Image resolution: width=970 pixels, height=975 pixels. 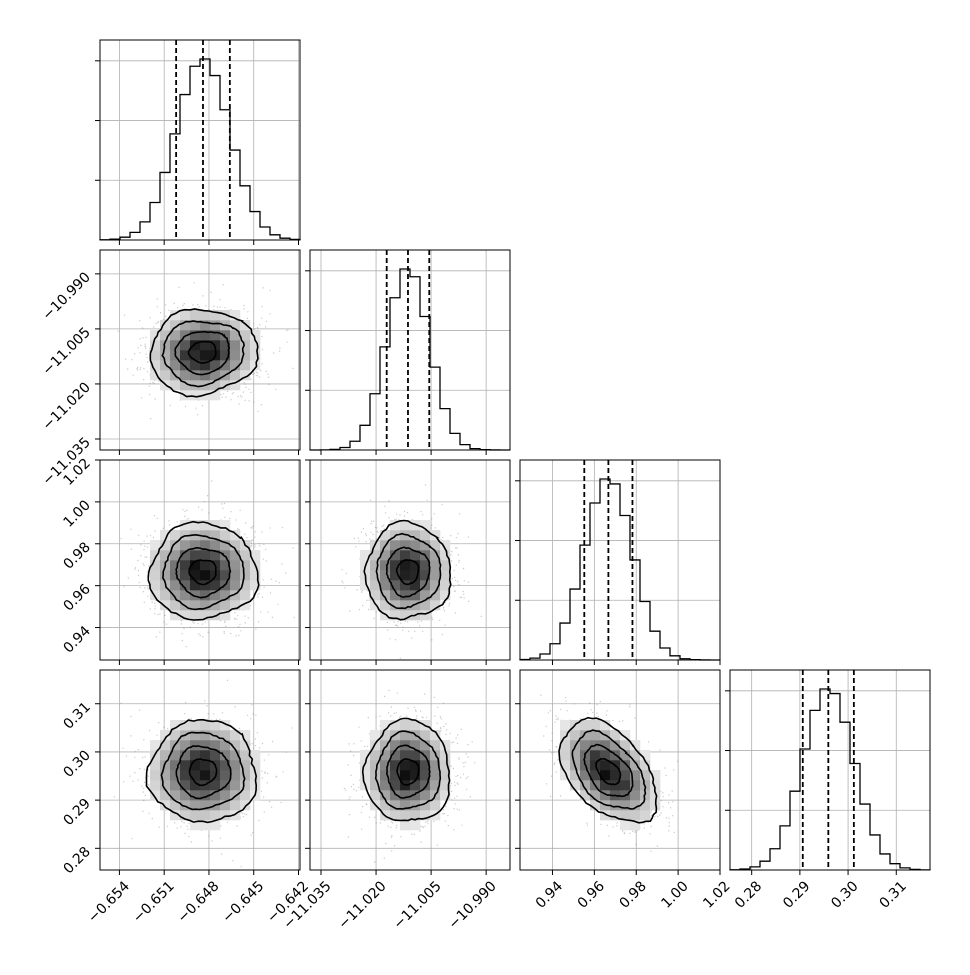 What do you see at coordinates (199, 902) in the screenshot?
I see `x-tick-label: −0.648` at bounding box center [199, 902].